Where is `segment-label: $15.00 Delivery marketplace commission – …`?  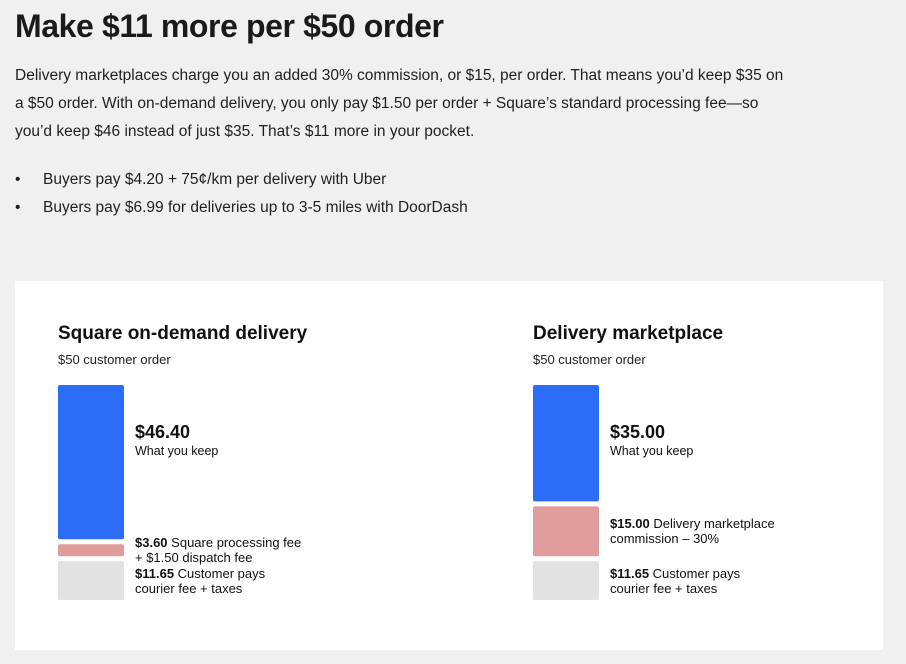
segment-label: $15.00 Delivery marketplace commission – … is located at coordinates (692, 531).